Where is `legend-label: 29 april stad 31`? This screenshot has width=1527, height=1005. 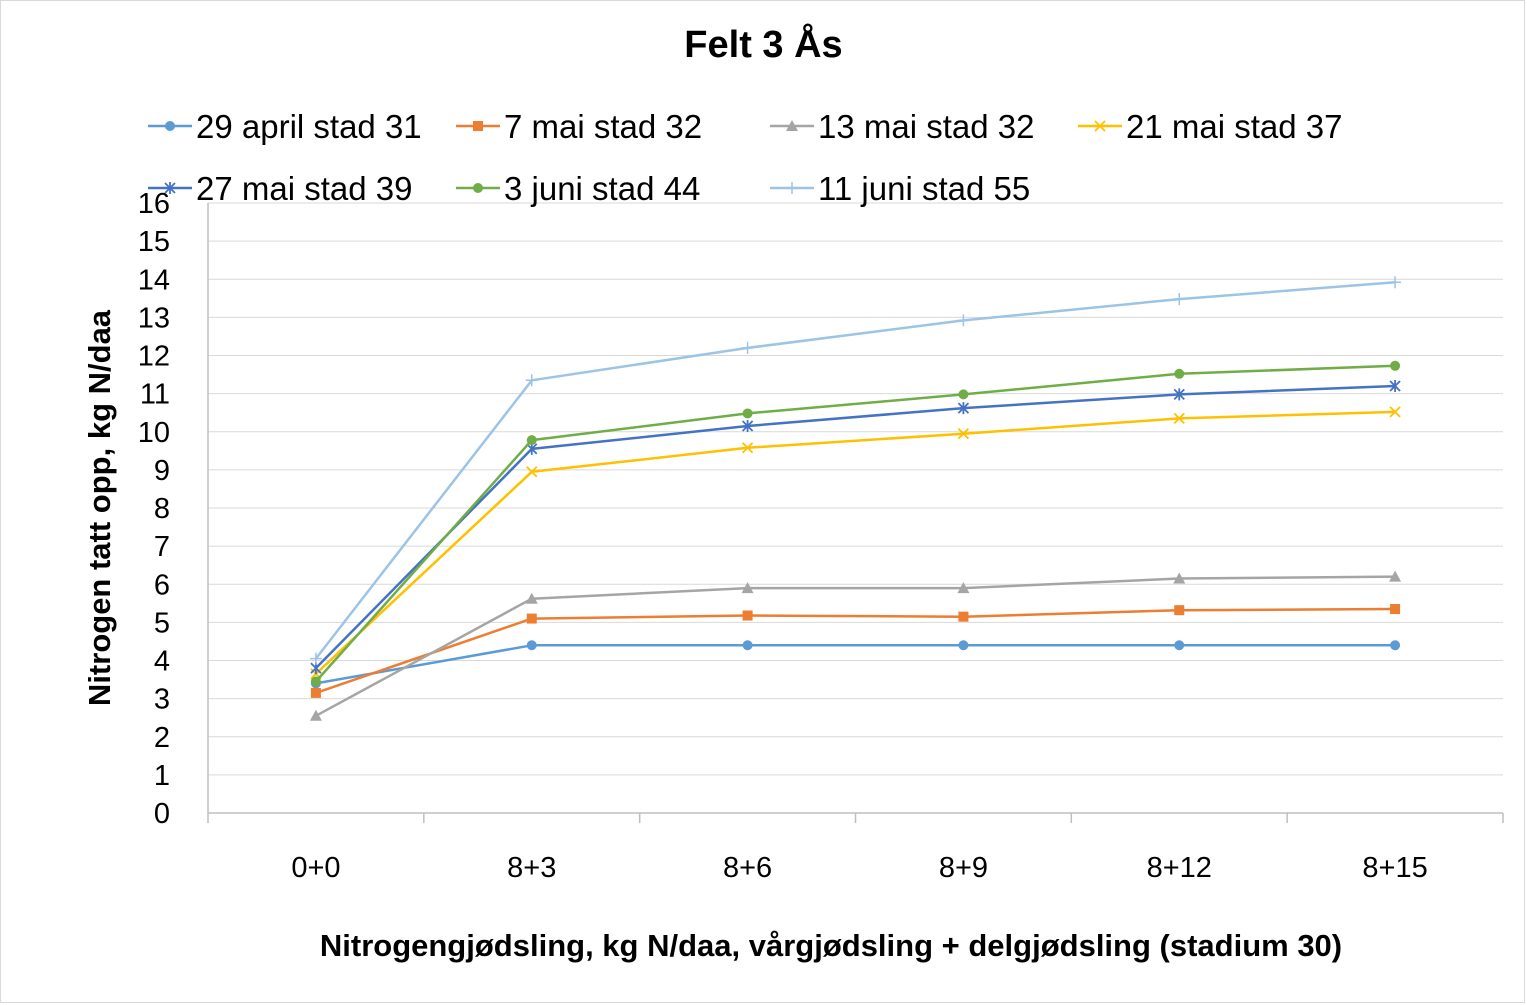 legend-label: 29 april stad 31 is located at coordinates (309, 126).